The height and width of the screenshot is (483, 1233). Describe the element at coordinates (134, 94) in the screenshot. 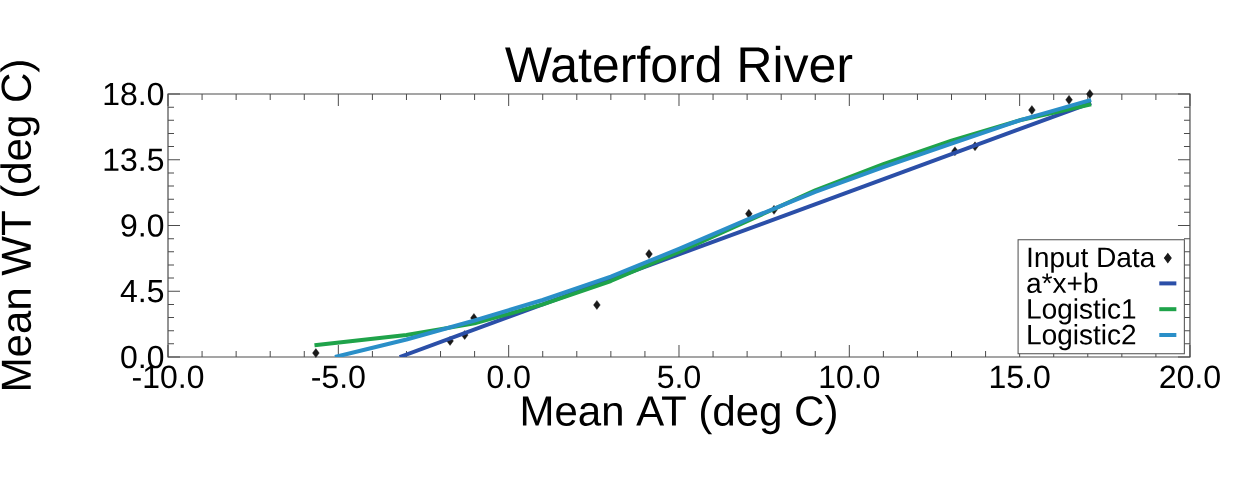

I see `y-tick-label: 18.0` at that location.